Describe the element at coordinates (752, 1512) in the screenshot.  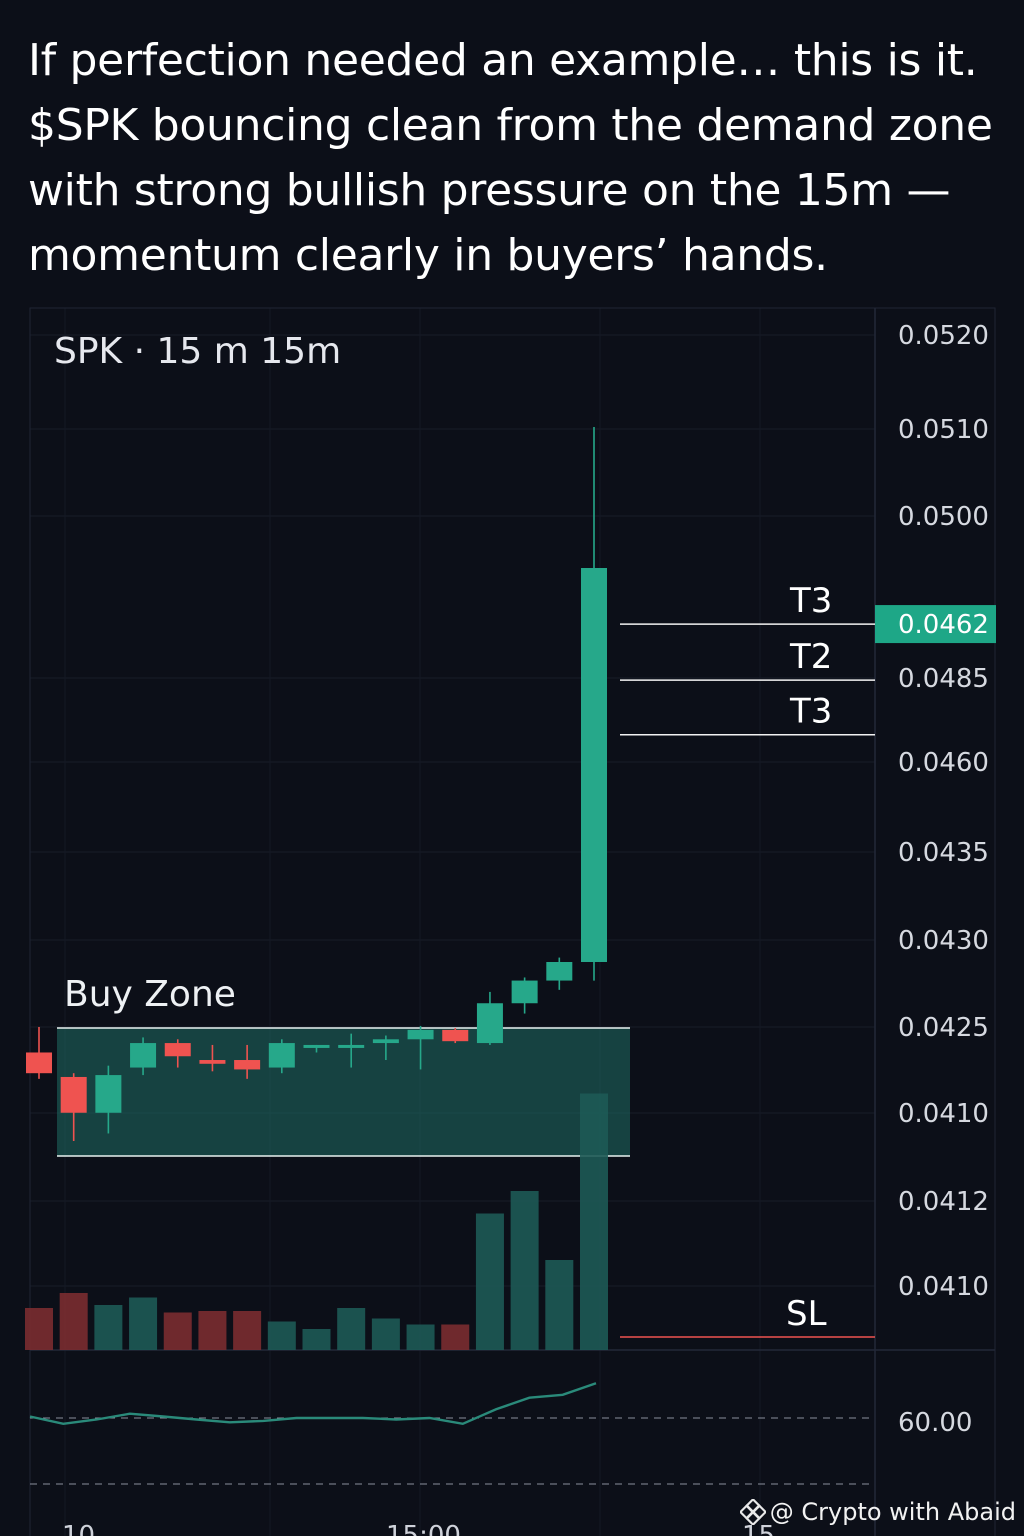
I see `diamond-logo-icon` at that location.